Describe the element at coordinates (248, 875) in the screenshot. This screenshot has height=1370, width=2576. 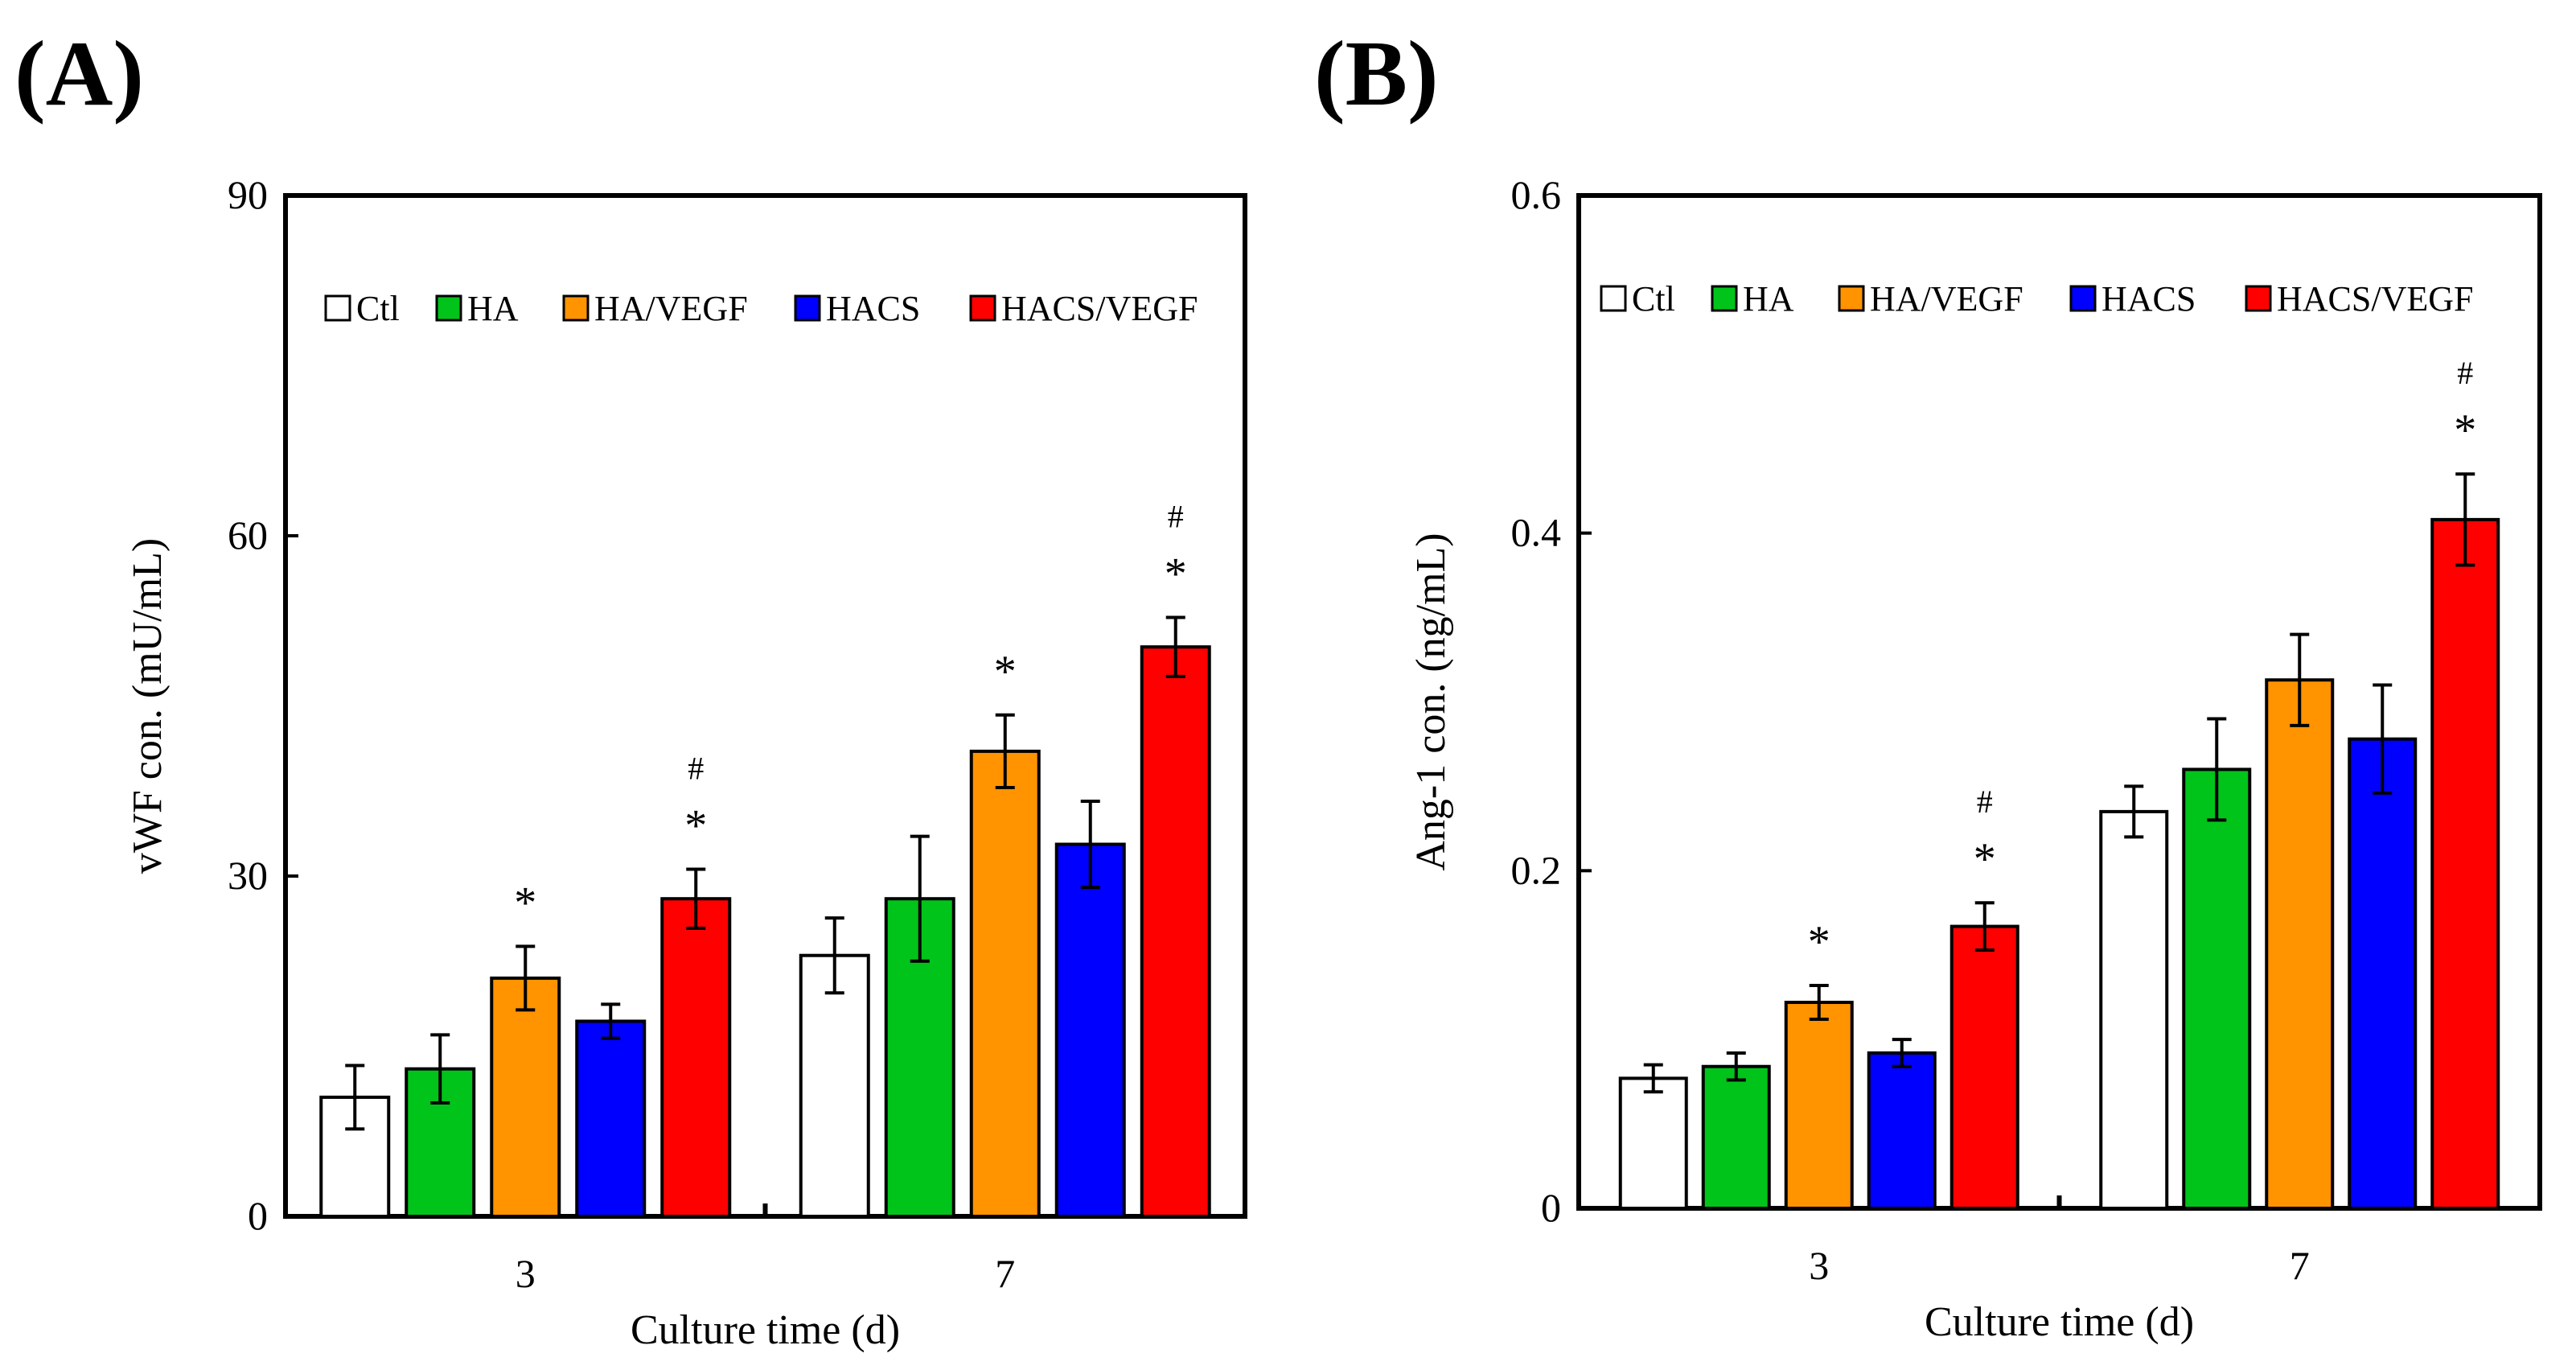
I see `y-tick-label: 30` at that location.